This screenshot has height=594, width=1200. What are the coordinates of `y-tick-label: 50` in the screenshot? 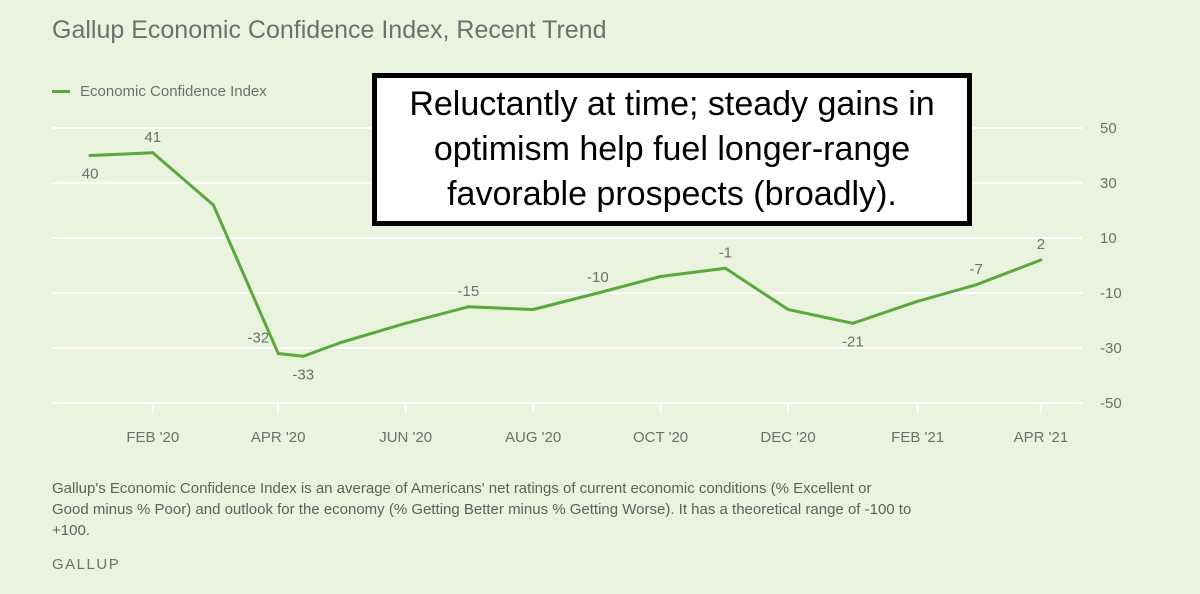 It's located at (1108, 128).